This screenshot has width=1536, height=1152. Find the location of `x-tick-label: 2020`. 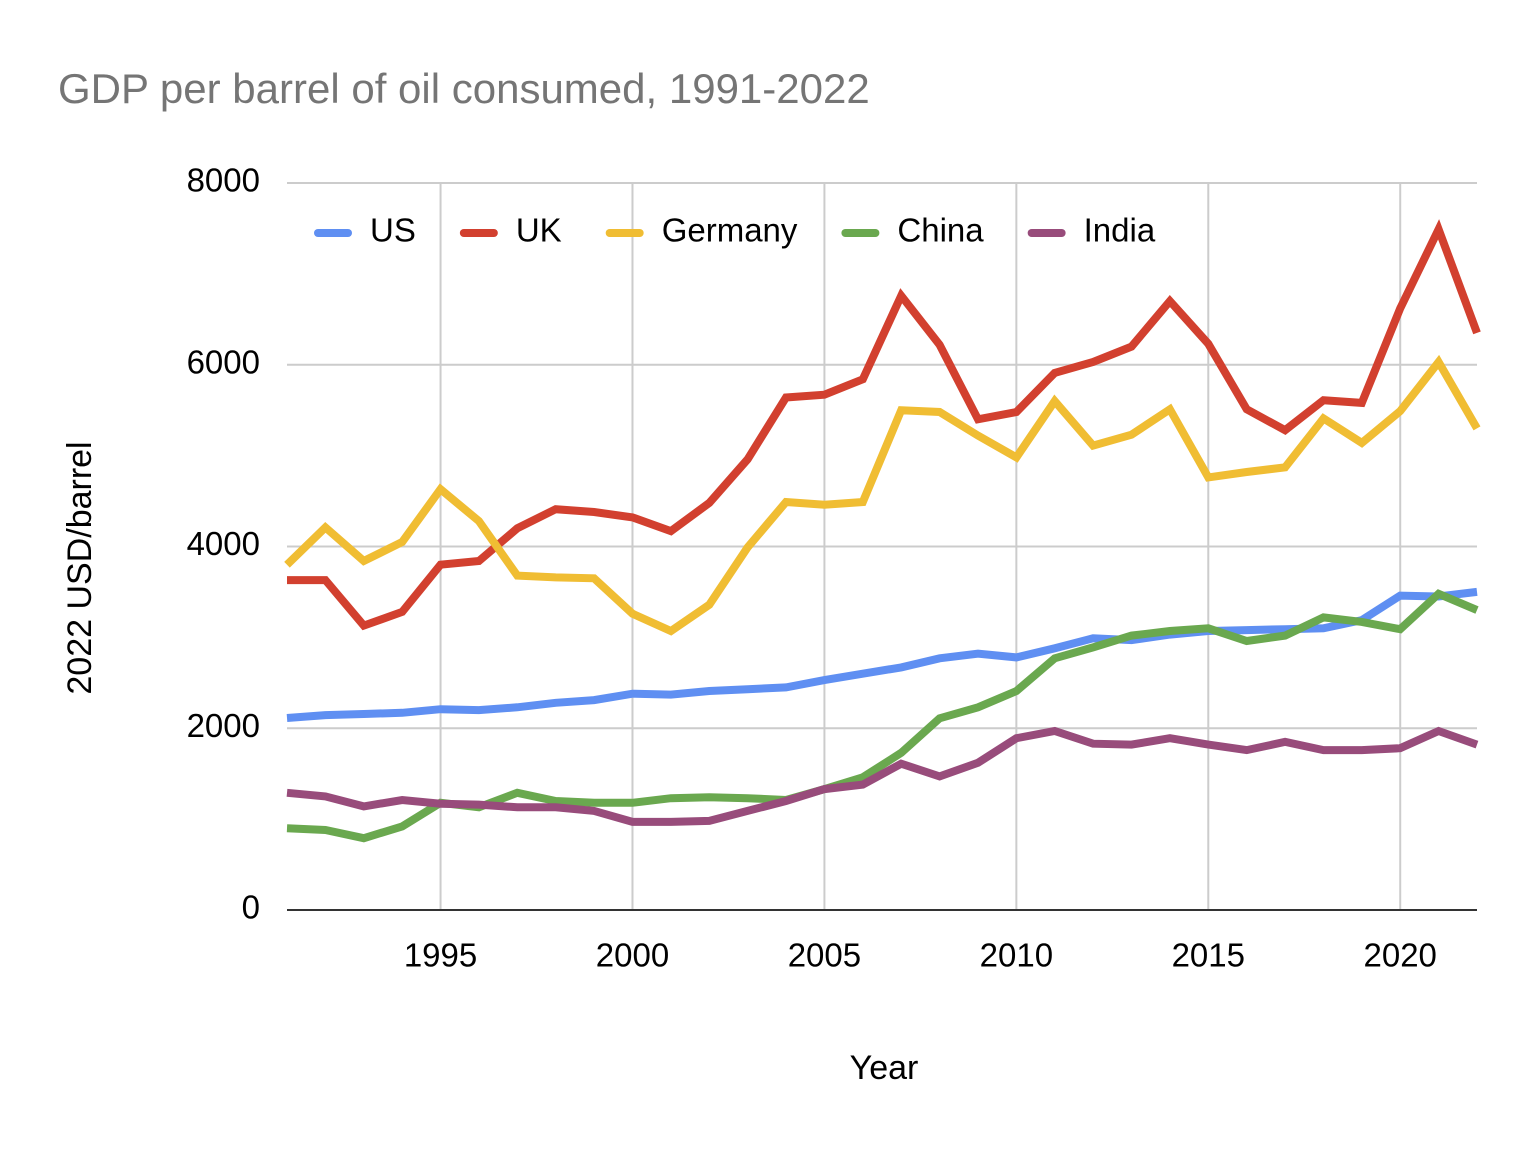

x-tick-label: 2020 is located at coordinates (1400, 955).